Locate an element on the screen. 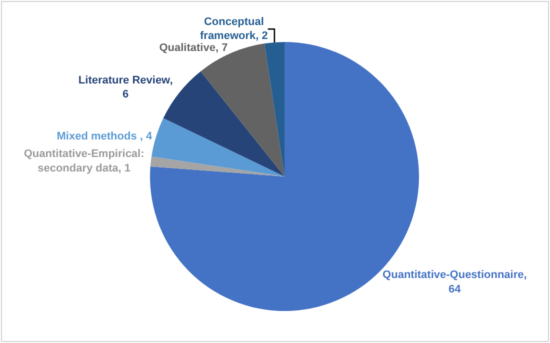 The height and width of the screenshot is (343, 550). slice-label: Conceptual framework, 2 is located at coordinates (234, 29).